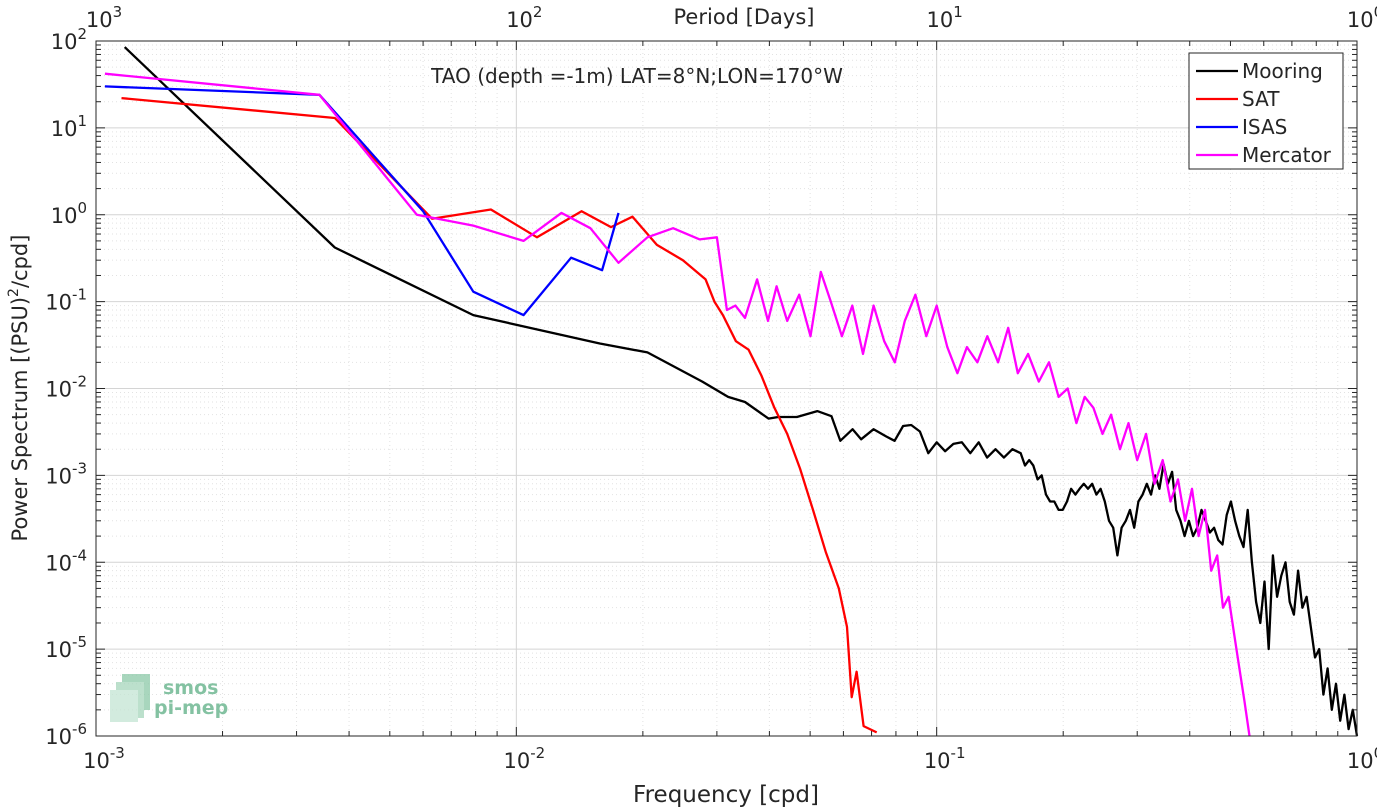  Describe the element at coordinates (1261, 99) in the screenshot. I see `legend-label-sat: SAT` at that location.